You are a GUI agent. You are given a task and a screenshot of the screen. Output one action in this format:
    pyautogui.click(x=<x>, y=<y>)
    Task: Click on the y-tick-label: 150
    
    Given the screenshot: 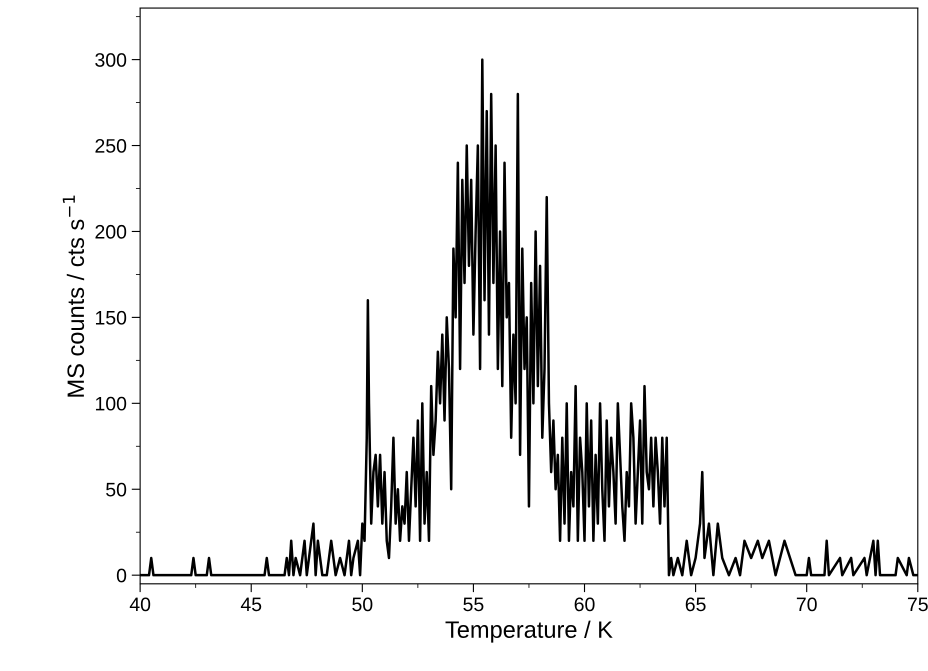 What is the action you would take?
    pyautogui.click(x=111, y=317)
    